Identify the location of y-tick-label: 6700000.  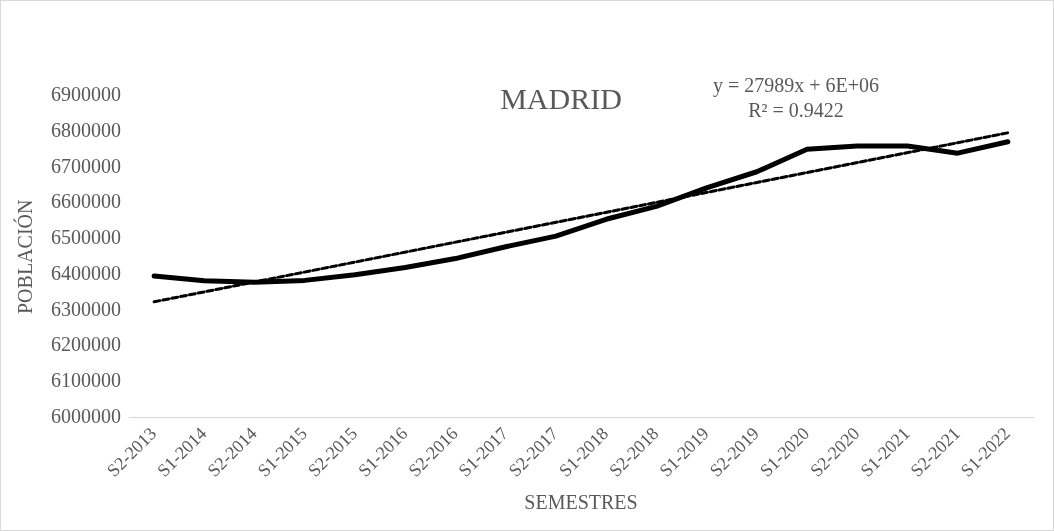
(86, 165).